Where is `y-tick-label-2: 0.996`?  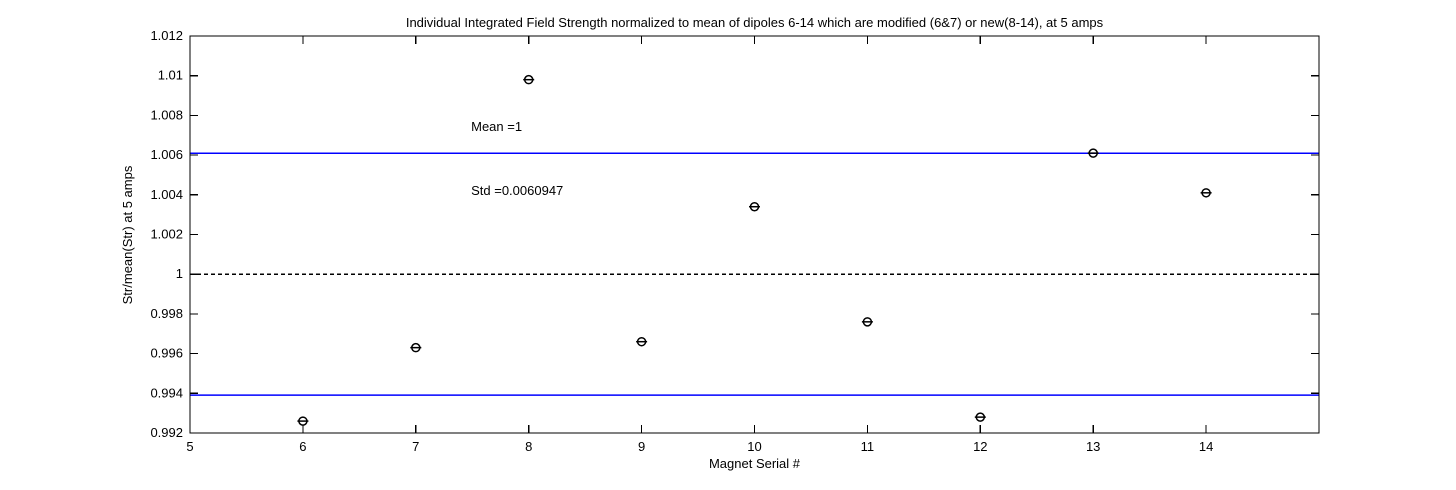 y-tick-label-2: 0.996 is located at coordinates (166, 353).